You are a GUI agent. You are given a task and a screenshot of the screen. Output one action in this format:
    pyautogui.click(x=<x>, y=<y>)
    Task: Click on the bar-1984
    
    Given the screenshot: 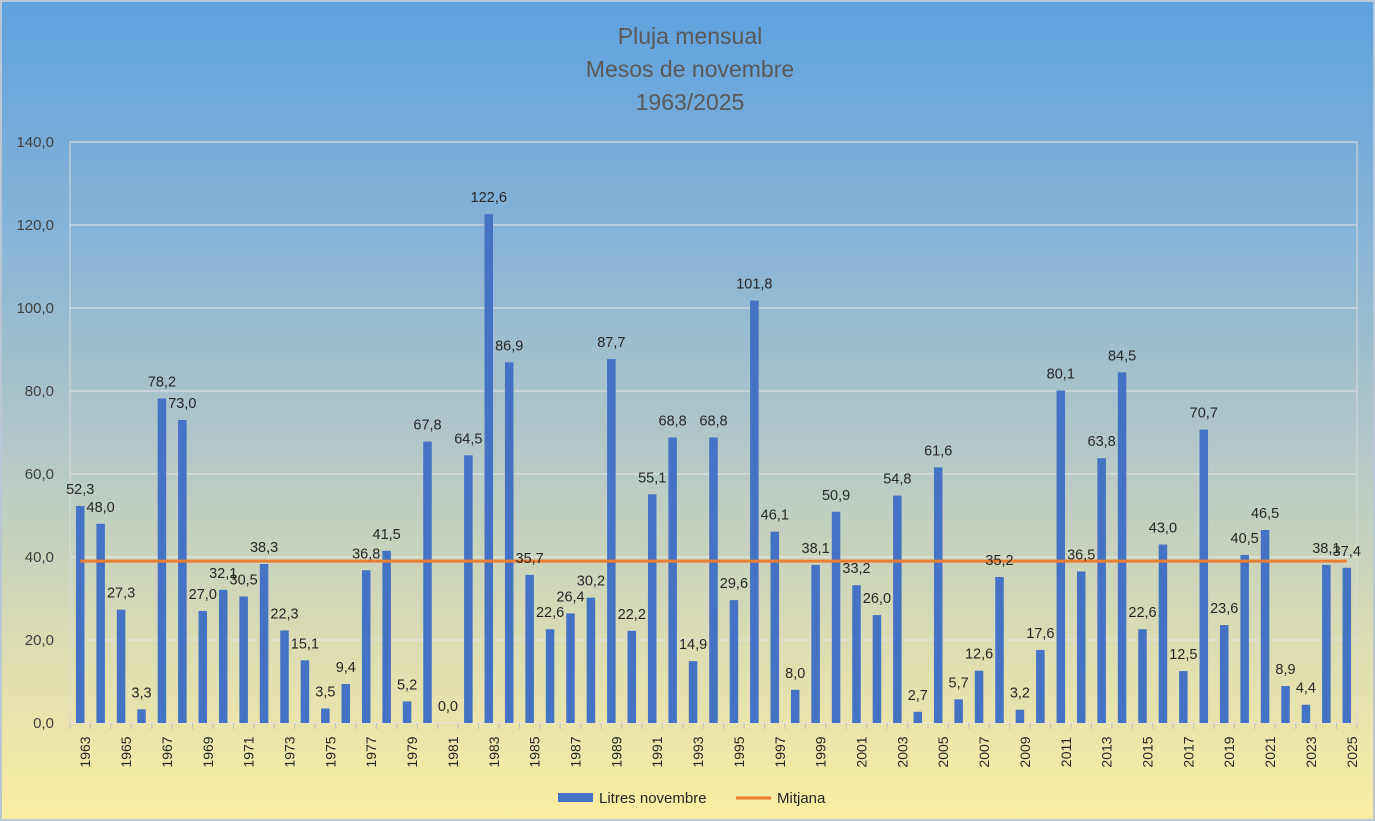 What is the action you would take?
    pyautogui.click(x=509, y=542)
    